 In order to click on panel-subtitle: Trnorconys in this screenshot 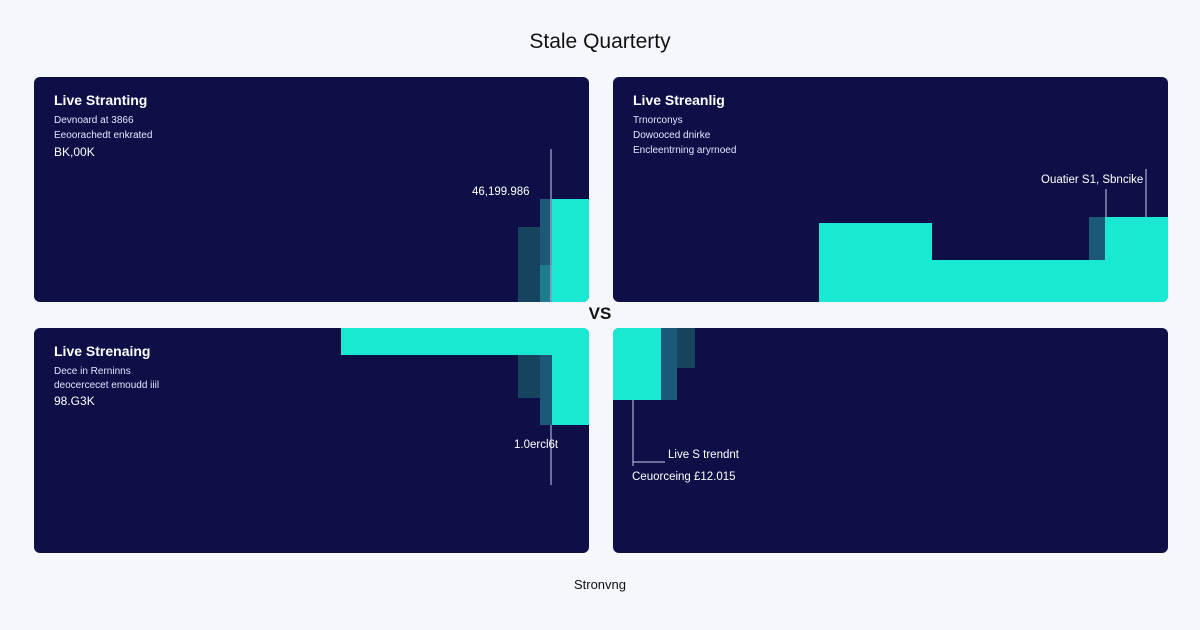, I will do `click(658, 120)`.